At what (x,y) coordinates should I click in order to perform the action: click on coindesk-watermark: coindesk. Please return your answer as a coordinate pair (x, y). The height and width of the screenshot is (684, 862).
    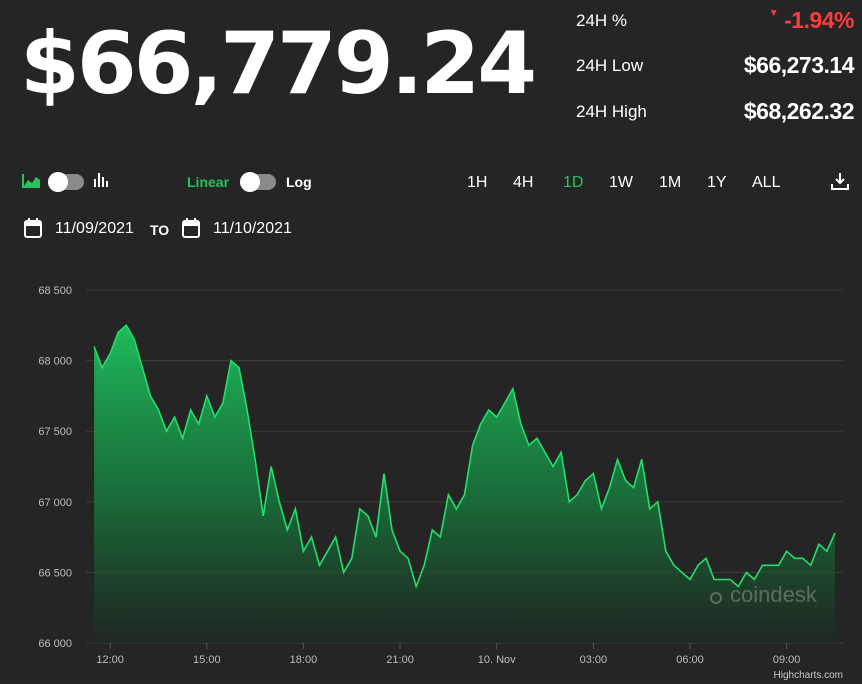
    Looking at the image, I should click on (764, 594).